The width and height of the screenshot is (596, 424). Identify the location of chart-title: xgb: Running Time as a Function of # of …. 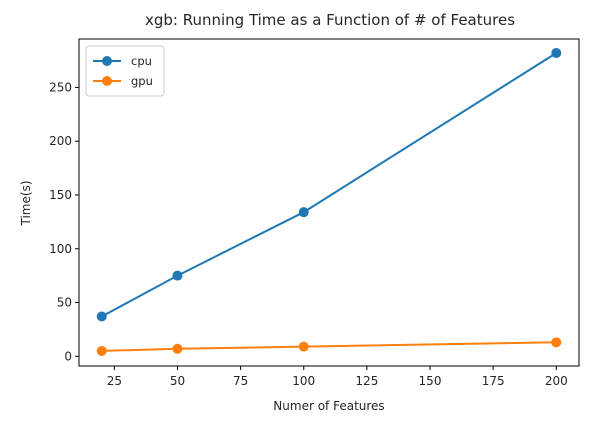
(330, 20).